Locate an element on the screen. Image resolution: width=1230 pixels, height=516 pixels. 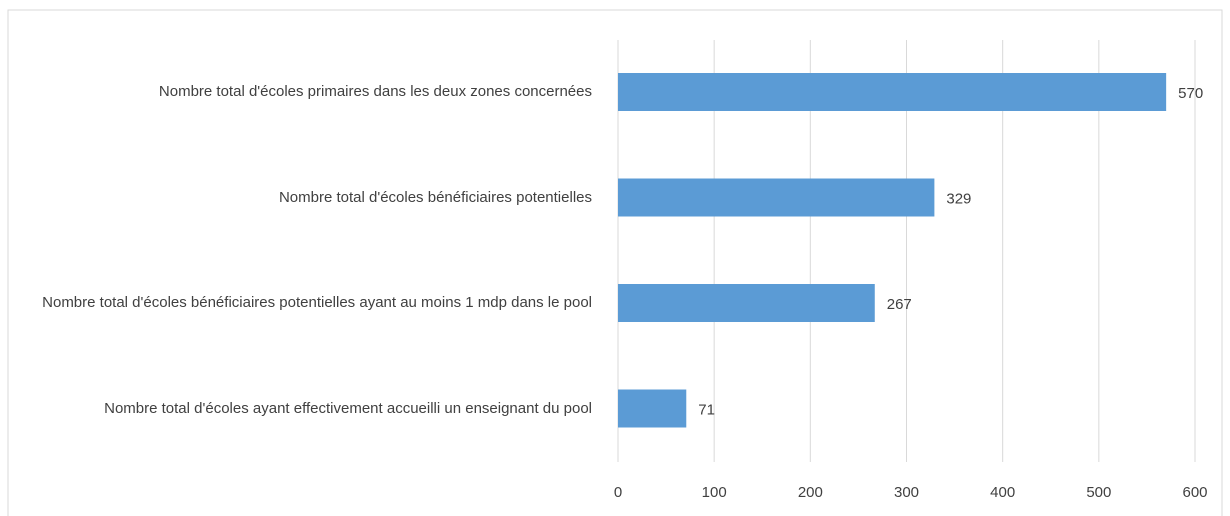
x-tick-label: 500 is located at coordinates (1098, 492).